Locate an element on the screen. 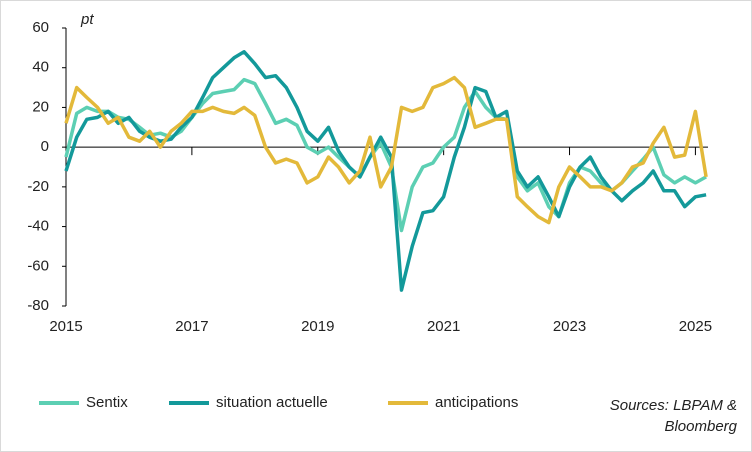  y-tick-label: -20 is located at coordinates (38, 186).